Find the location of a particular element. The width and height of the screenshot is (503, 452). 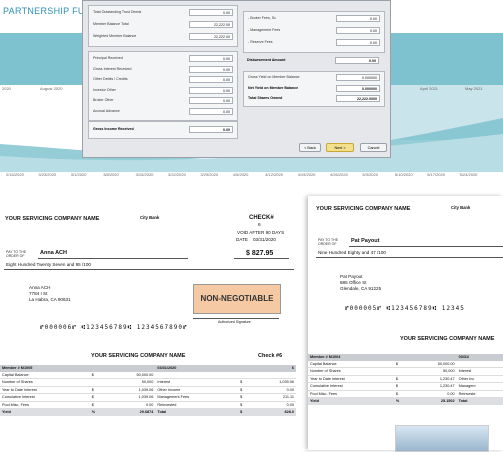

stub-cell: 828.0 is located at coordinates (274, 412).